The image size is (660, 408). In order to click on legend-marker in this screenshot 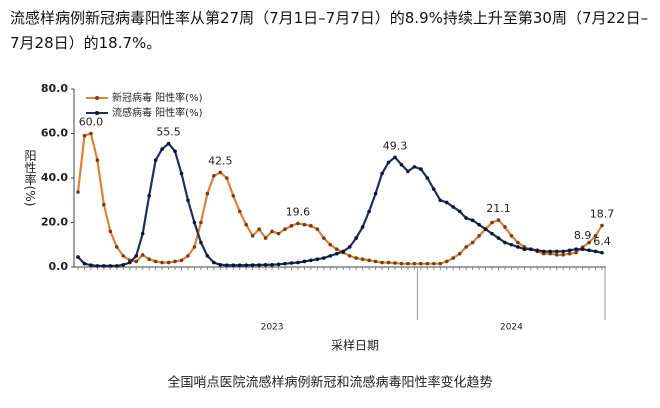, I will do `click(97, 98)`.